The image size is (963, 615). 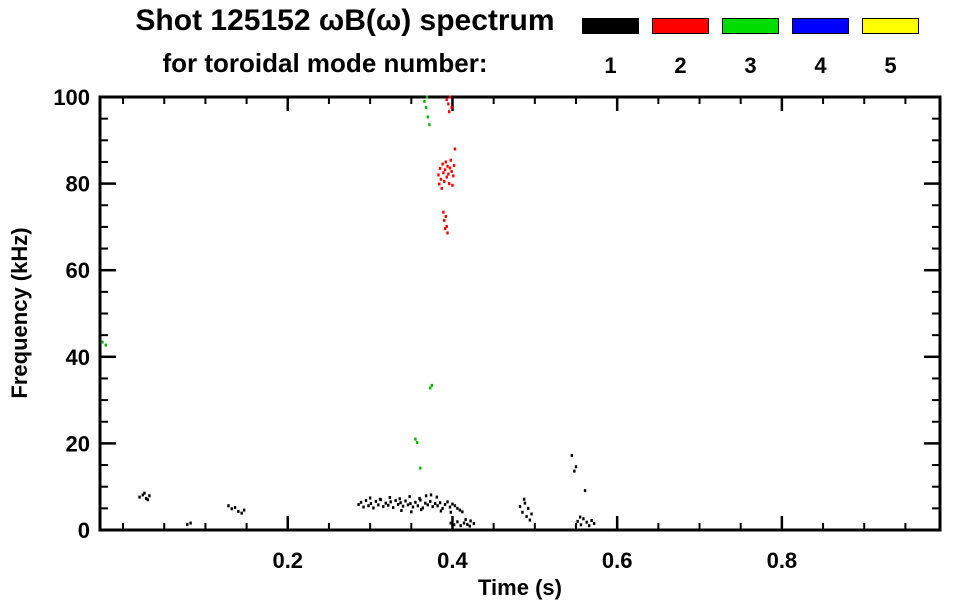 I want to click on y-axis-label: Frequency (kHz), so click(x=19, y=313).